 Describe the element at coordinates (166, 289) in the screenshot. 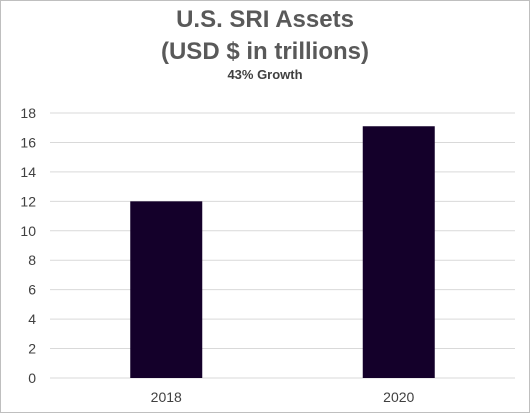

I see `bar-2018` at that location.